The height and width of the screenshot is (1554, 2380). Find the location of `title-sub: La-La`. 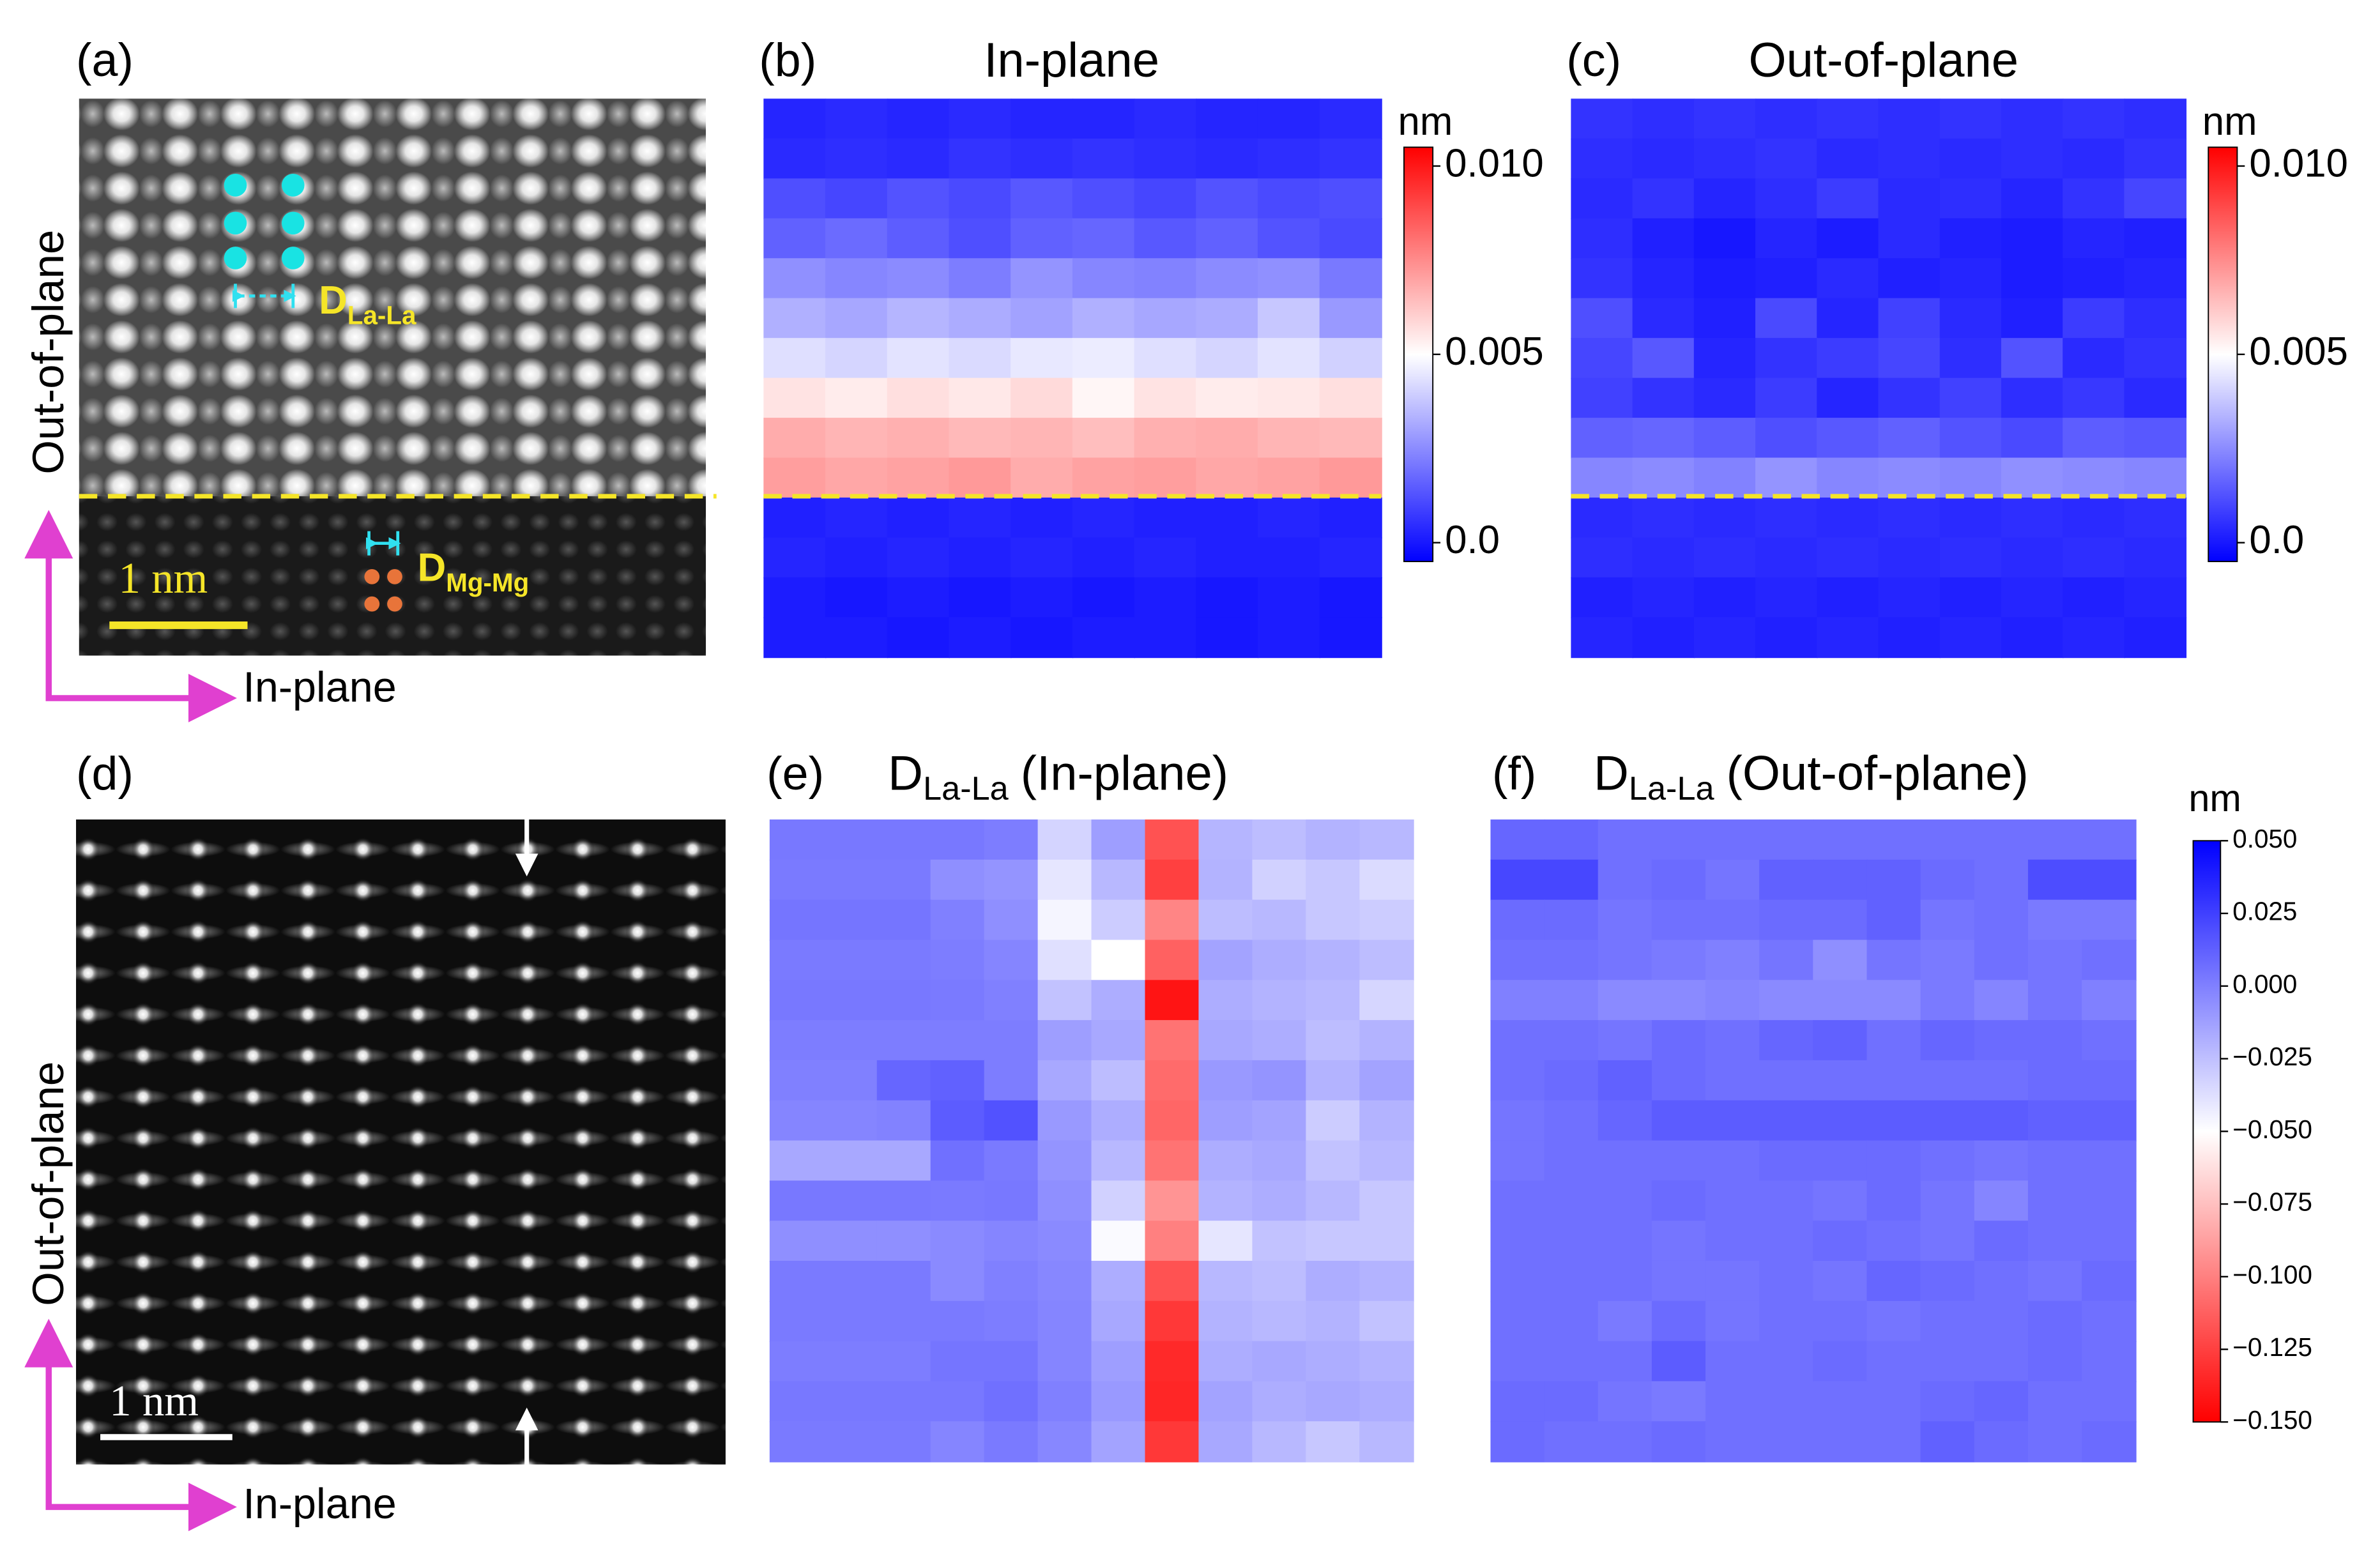

title-sub: La-La is located at coordinates (1672, 789).